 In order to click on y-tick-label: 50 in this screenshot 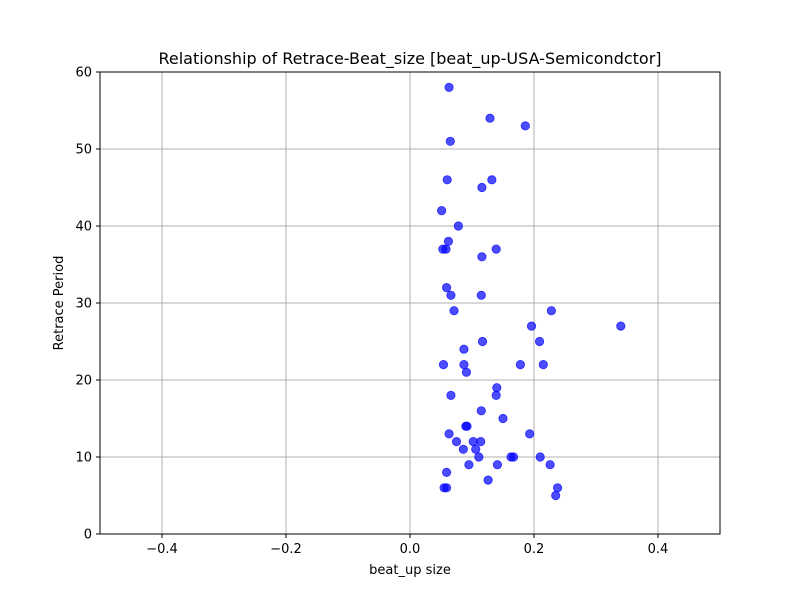, I will do `click(83, 150)`.